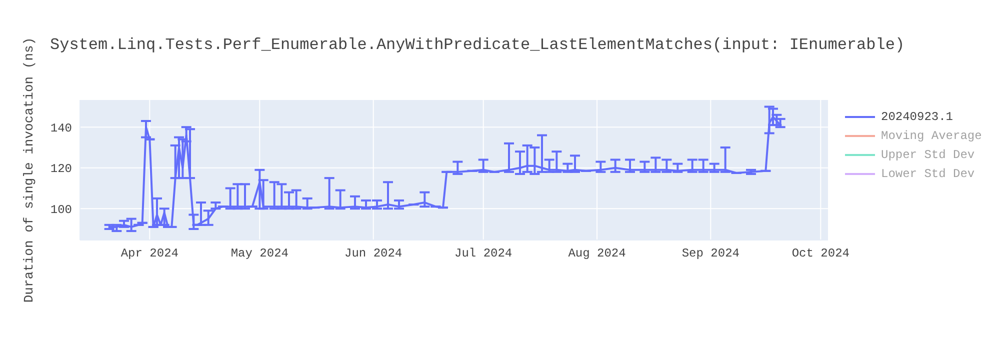 Image resolution: width=1000 pixels, height=350 pixels. Describe the element at coordinates (917, 117) in the screenshot. I see `legend-label: 20240923.1` at that location.